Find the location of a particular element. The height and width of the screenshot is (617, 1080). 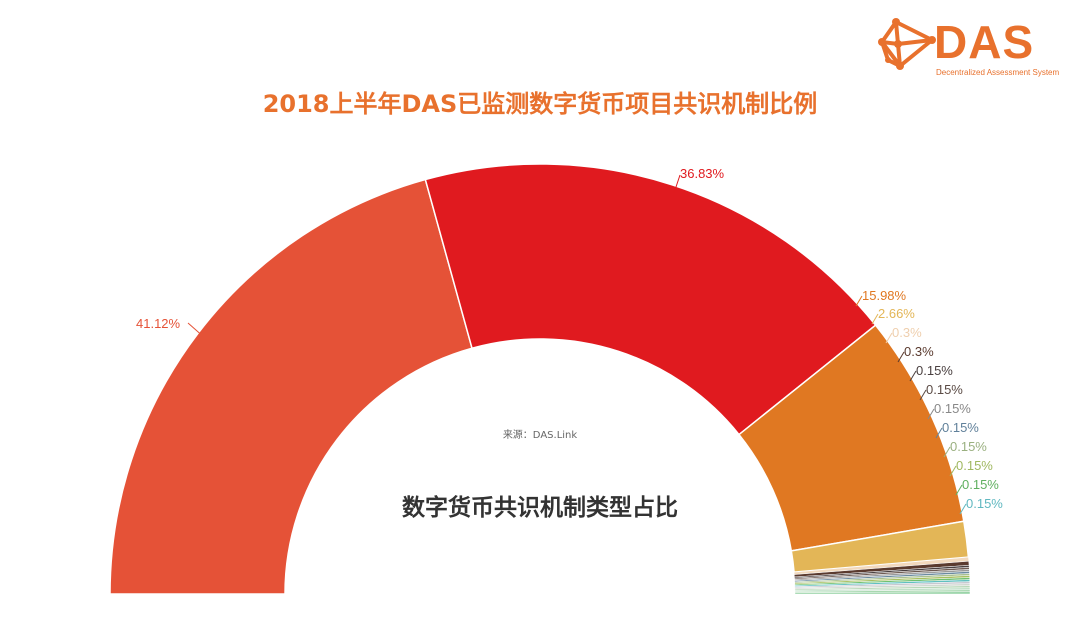

das-logo: DAS Decentralized Assessment System is located at coordinates (971, 49).